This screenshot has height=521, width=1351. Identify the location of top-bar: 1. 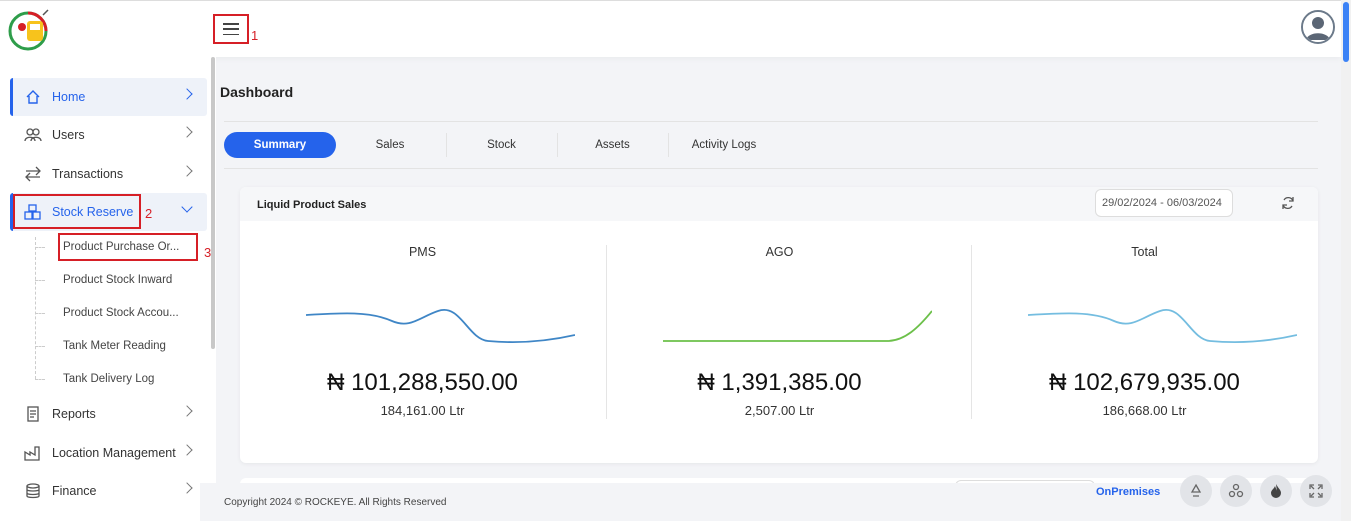
(670, 28).